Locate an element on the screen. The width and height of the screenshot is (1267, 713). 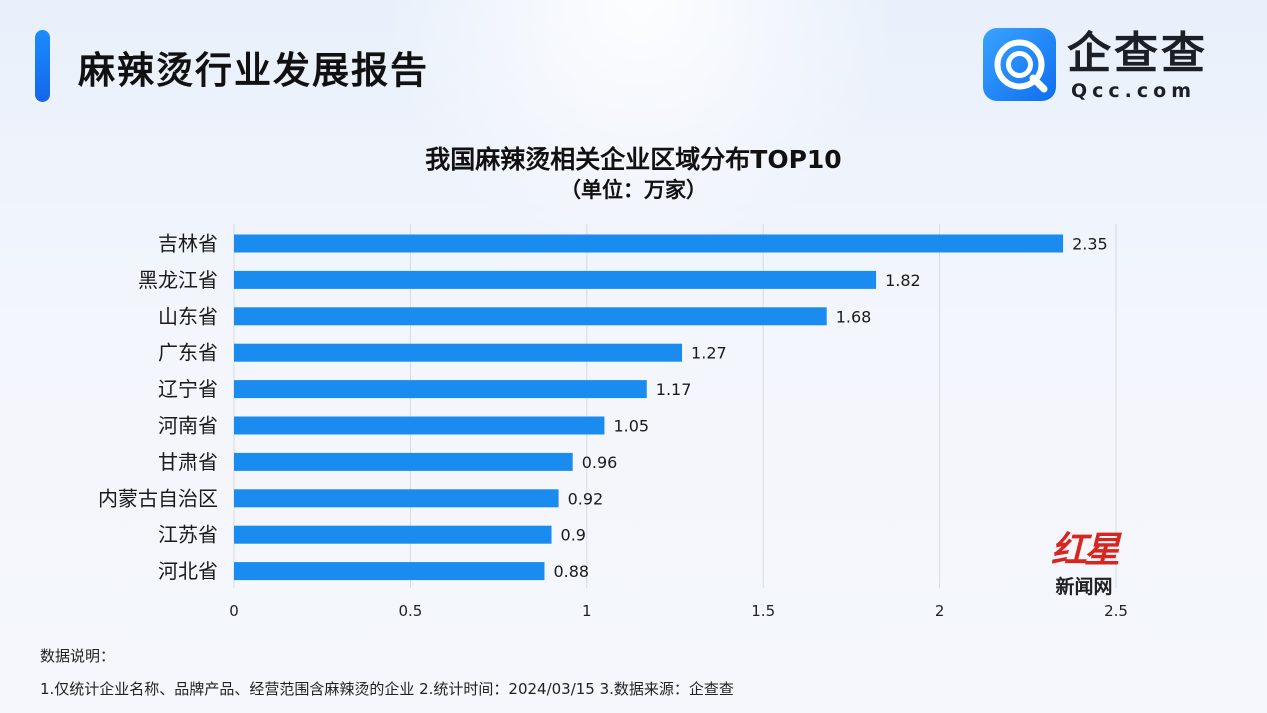
x-tick-label: 1 is located at coordinates (587, 611).